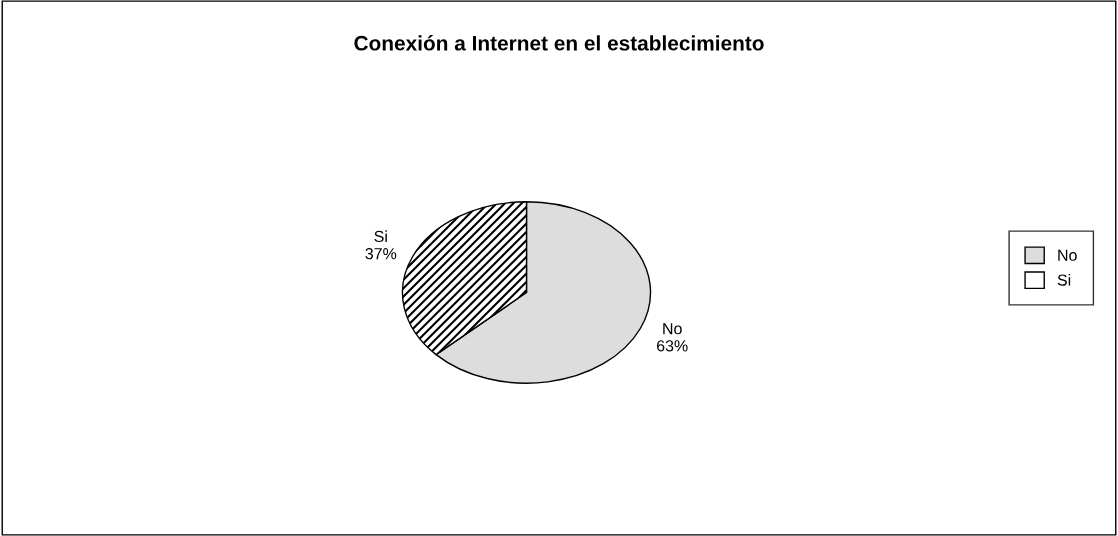 The height and width of the screenshot is (536, 1118). What do you see at coordinates (1067, 255) in the screenshot?
I see `legend-label: No` at bounding box center [1067, 255].